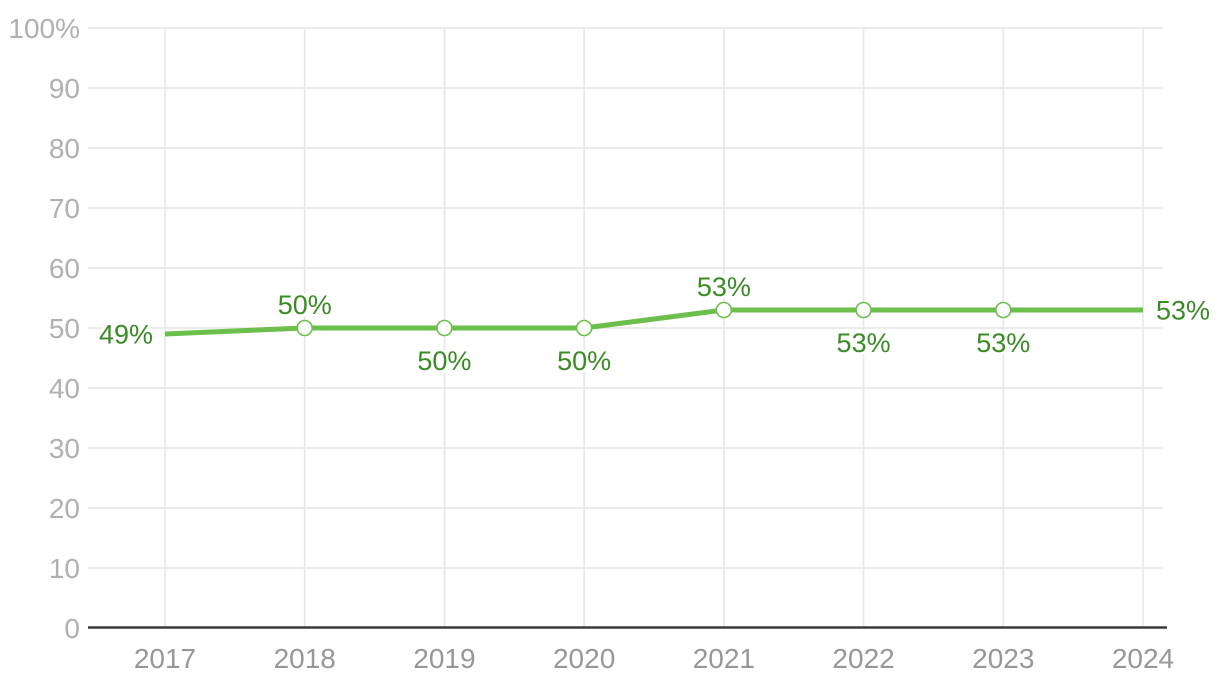  I want to click on y-tick-label: 70, so click(64, 208).